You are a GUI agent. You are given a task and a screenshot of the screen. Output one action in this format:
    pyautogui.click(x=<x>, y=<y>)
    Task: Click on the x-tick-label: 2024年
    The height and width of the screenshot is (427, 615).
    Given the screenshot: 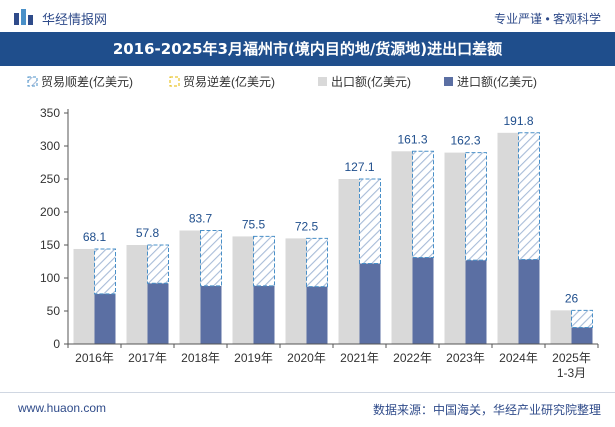 What is the action you would take?
    pyautogui.click(x=518, y=358)
    